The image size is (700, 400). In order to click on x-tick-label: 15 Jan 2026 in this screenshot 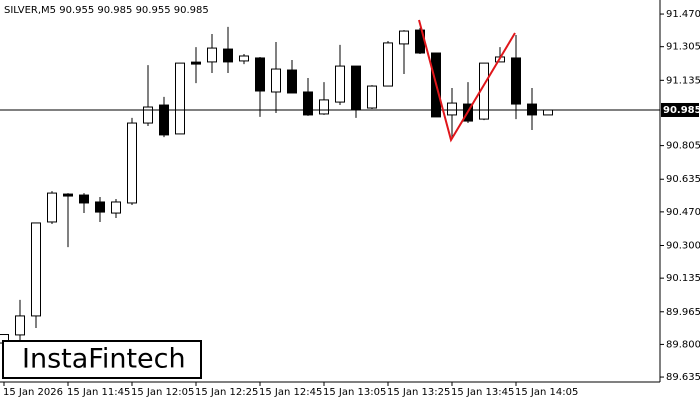, I will do `click(33, 392)`.